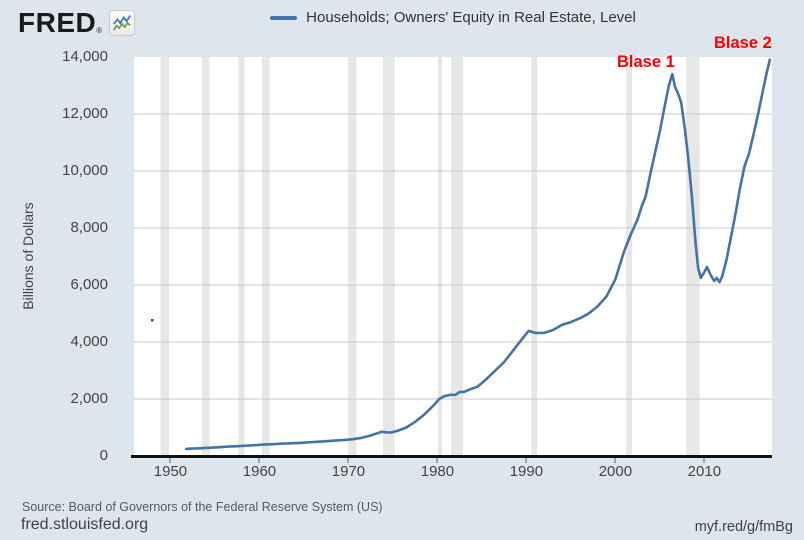 Image resolution: width=804 pixels, height=540 pixels. What do you see at coordinates (85, 113) in the screenshot?
I see `y-tick-label: 12,000` at bounding box center [85, 113].